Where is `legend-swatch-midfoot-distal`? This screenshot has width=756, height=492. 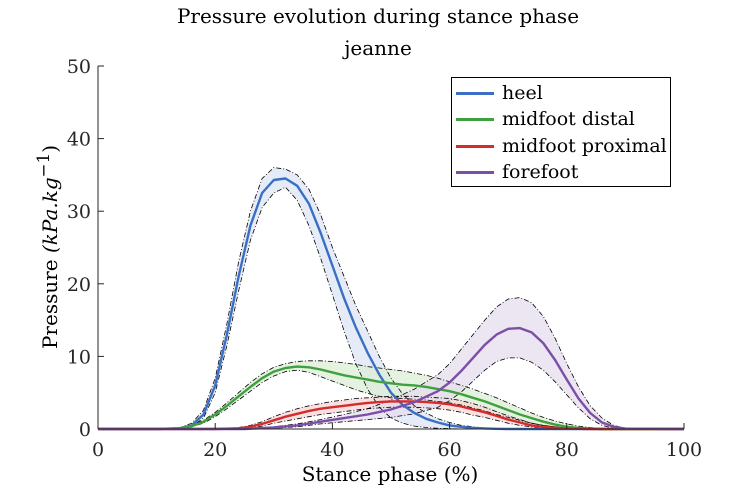
legend-swatch-midfoot-distal is located at coordinates (475, 119).